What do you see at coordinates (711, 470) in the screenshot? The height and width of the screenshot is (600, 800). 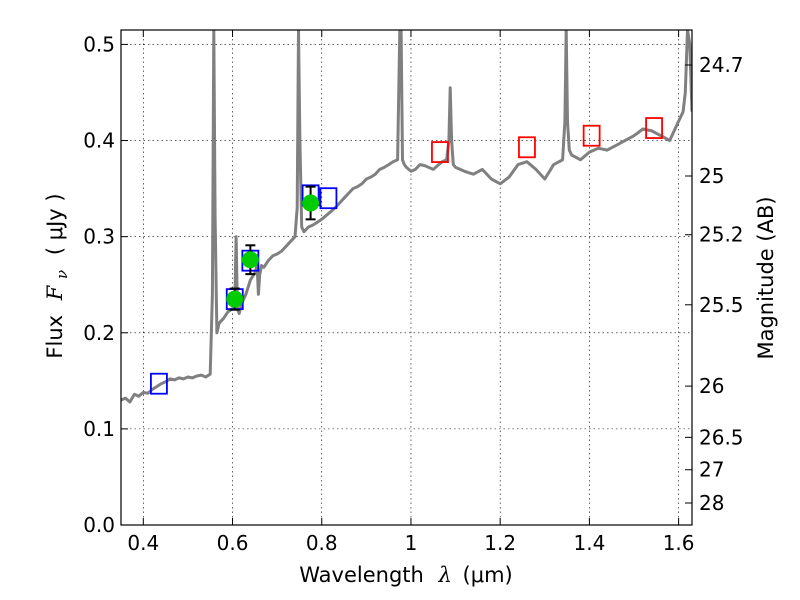 I see `y2-tick-label: 27` at bounding box center [711, 470].